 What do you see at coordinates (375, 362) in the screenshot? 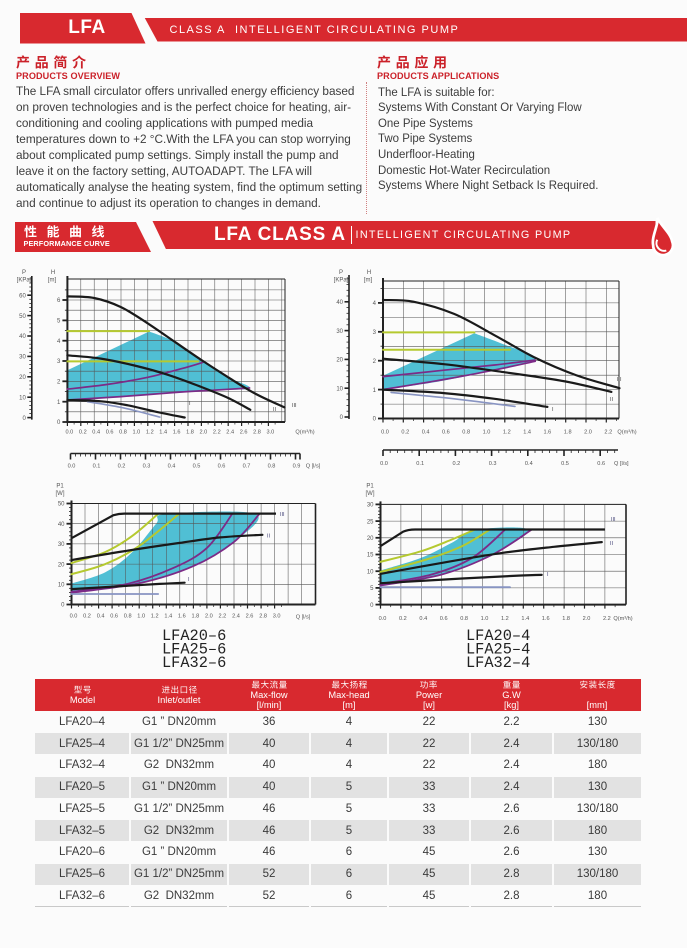
I see `svg-text: 2` at bounding box center [375, 362].